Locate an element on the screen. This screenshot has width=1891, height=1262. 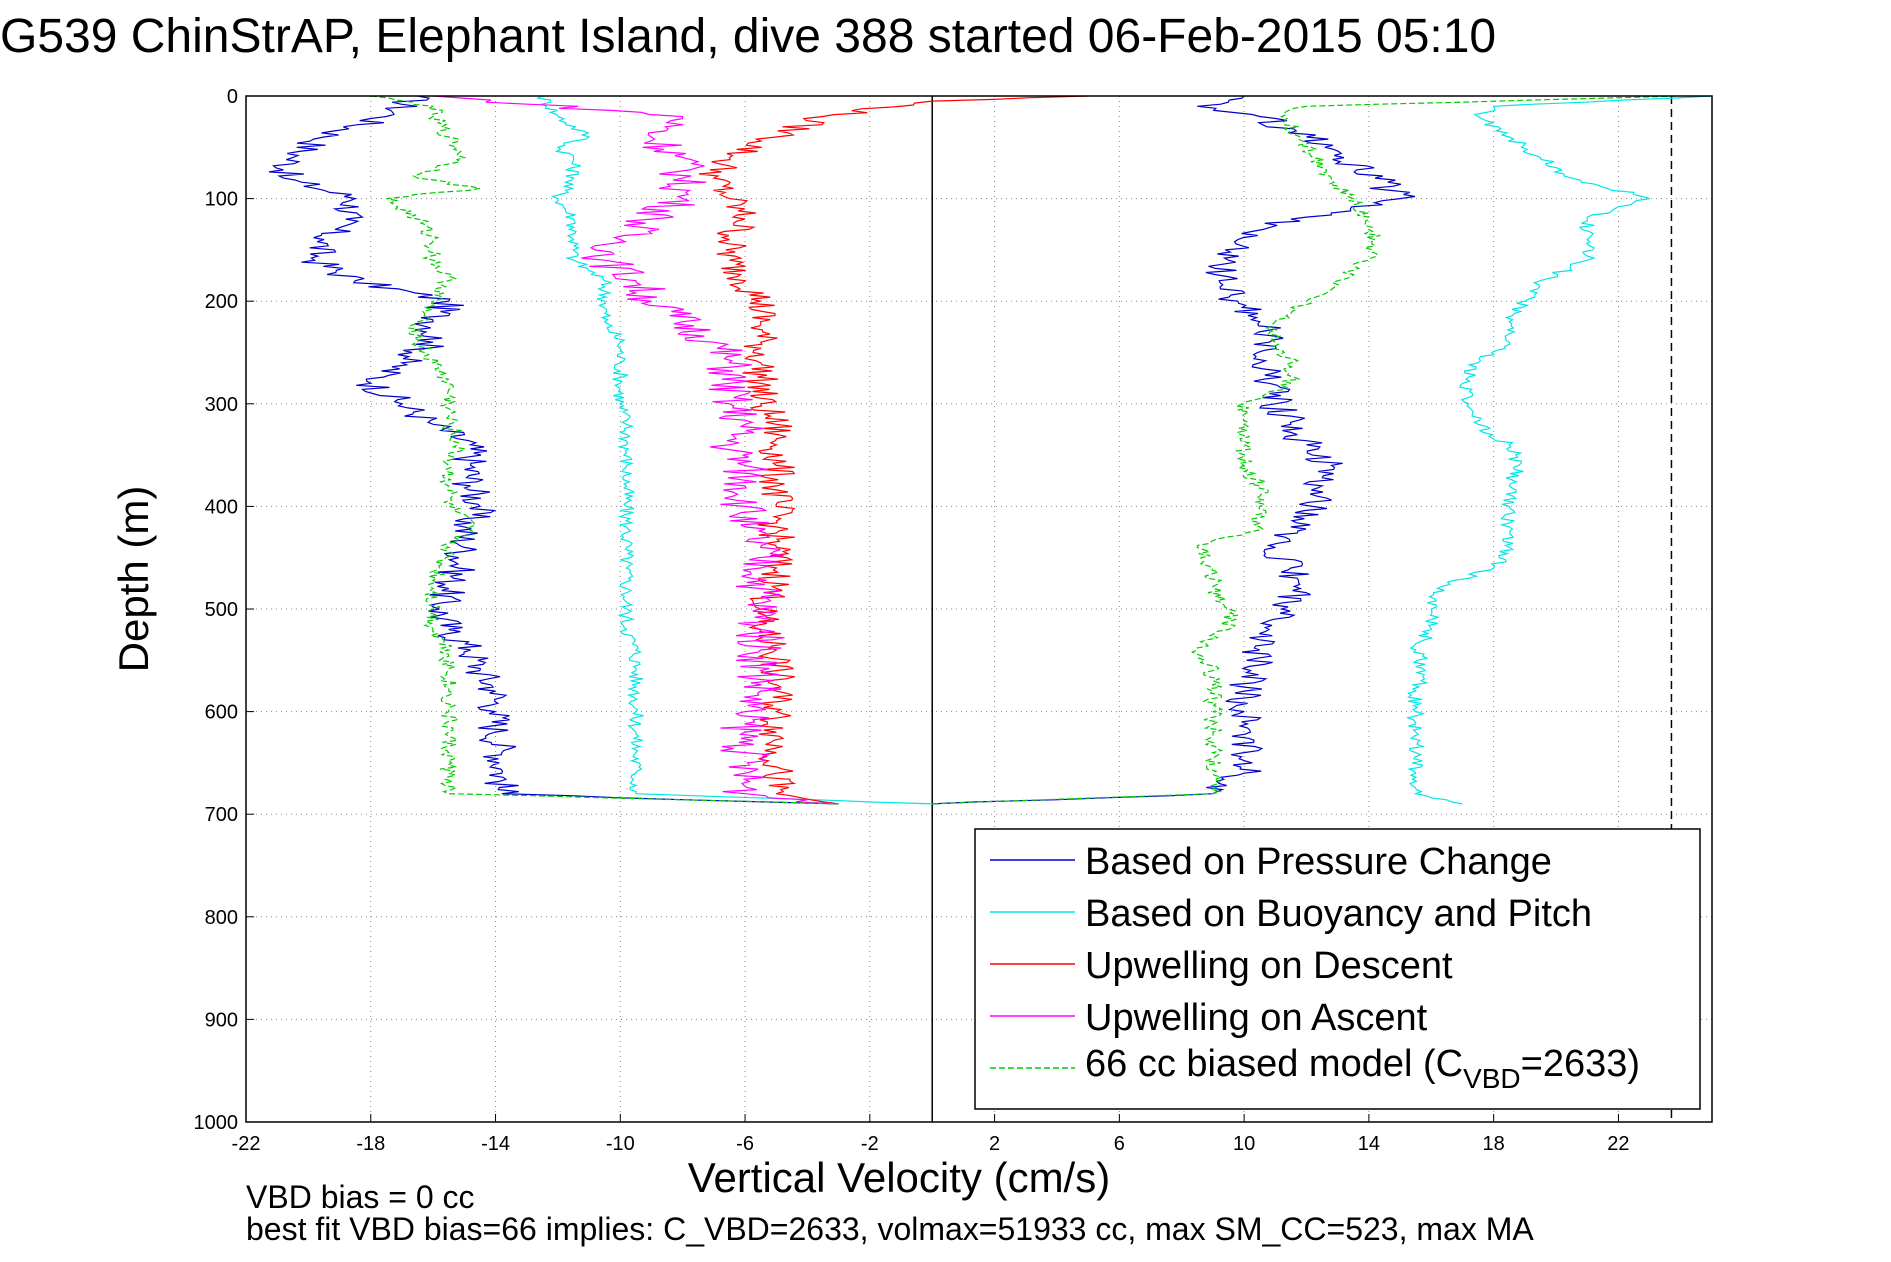
series-based-on-buoyancy-and-pitch-descent is located at coordinates (734, 450).